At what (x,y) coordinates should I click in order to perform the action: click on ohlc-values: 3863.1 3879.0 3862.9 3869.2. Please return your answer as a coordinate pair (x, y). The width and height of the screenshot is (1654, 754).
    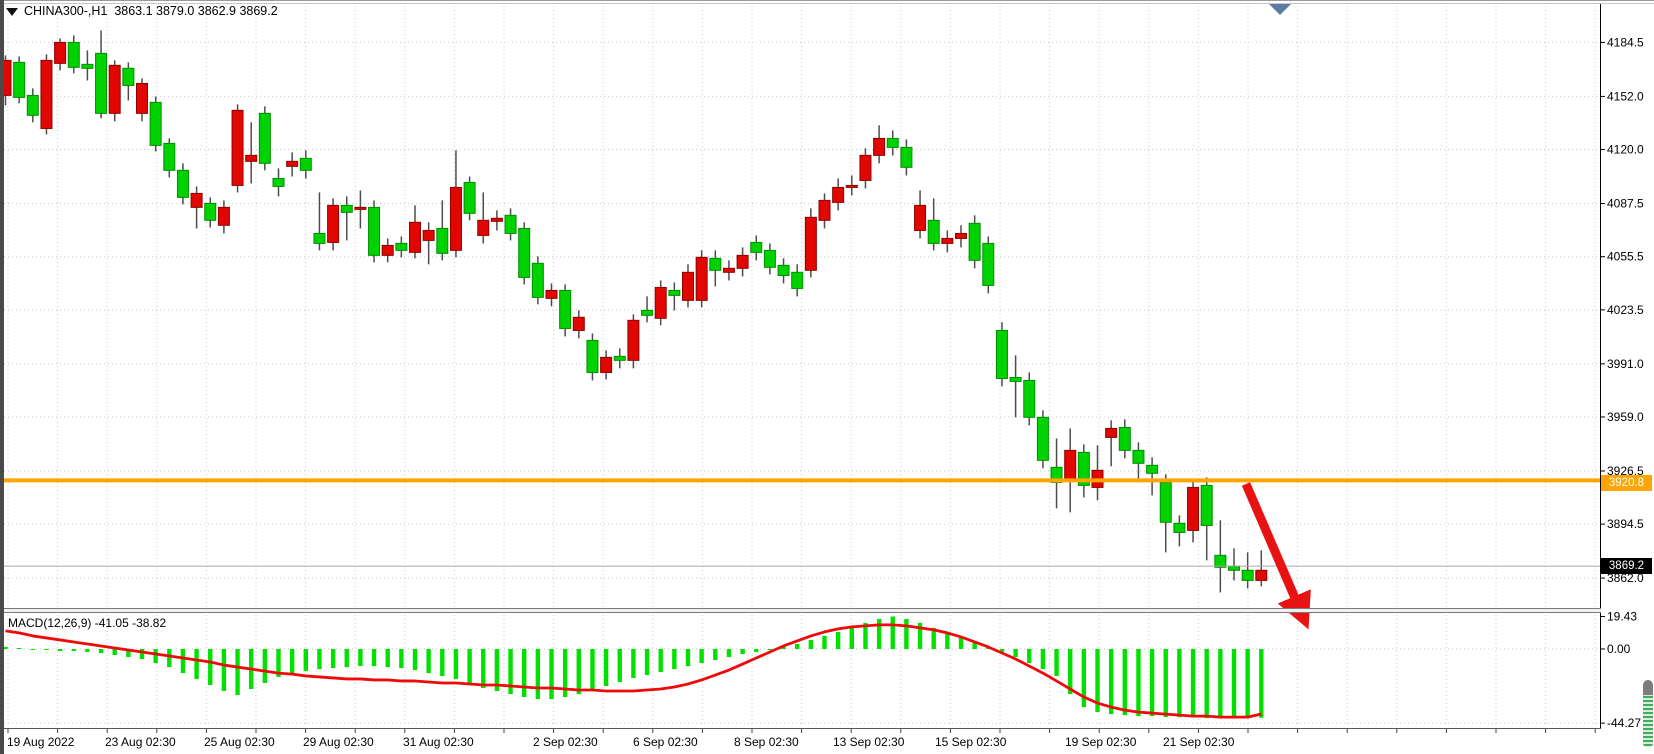
    Looking at the image, I should click on (196, 11).